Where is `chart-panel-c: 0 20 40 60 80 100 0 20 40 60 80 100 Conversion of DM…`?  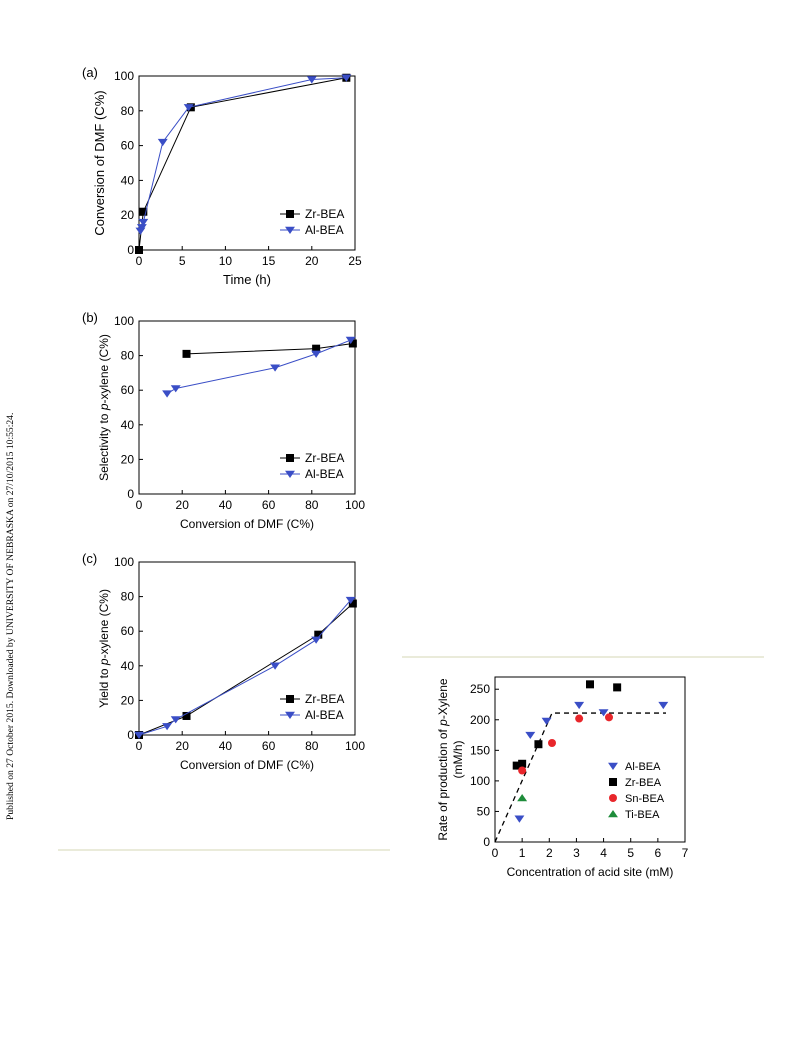 chart-panel-c: 0 20 40 60 80 100 0 20 40 60 80 100 Conversion of DM… is located at coordinates (223, 661).